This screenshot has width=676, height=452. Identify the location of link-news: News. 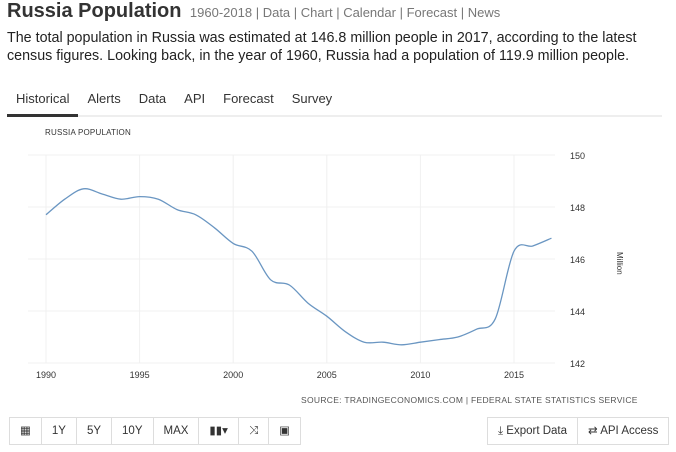
(484, 12).